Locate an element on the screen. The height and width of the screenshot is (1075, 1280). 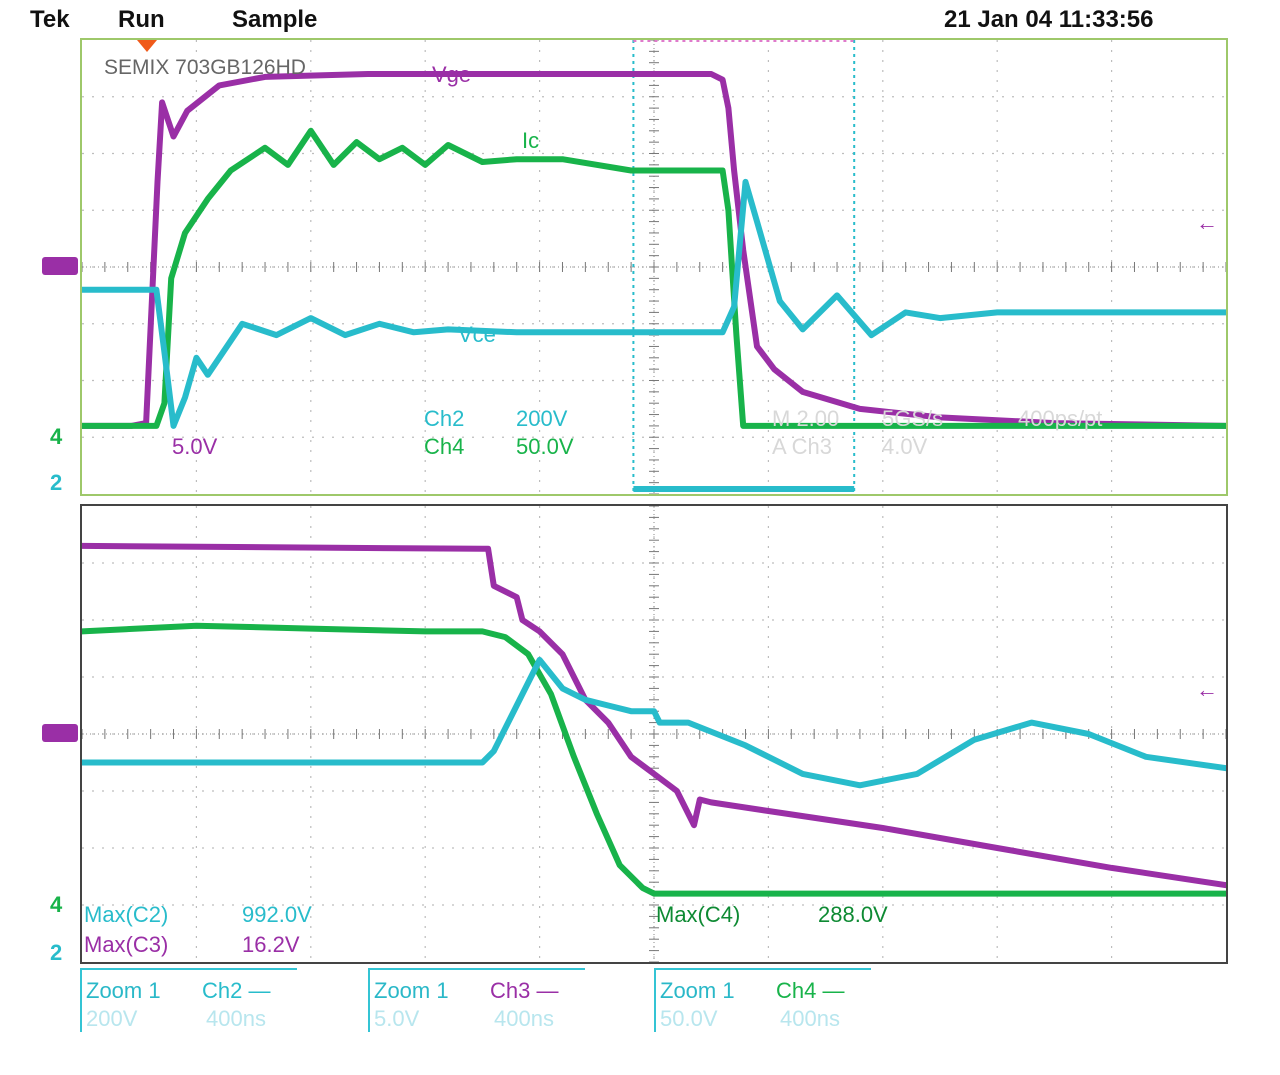
zoom-box-ch3: Zoom 1 Ch3 — 5.0V 400ns is located at coordinates (476, 1000).